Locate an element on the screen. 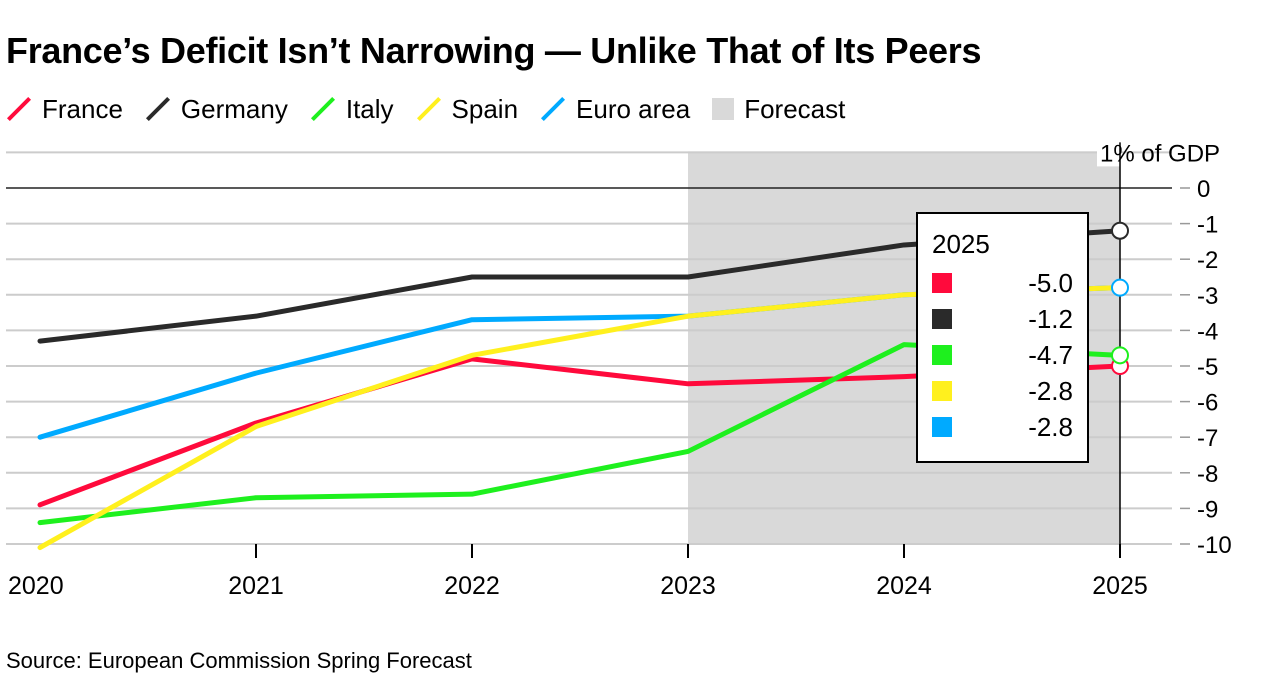 Image resolution: width=1270 pixels, height=680 pixels. legend-item-spain: Spain is located at coordinates (467, 109).